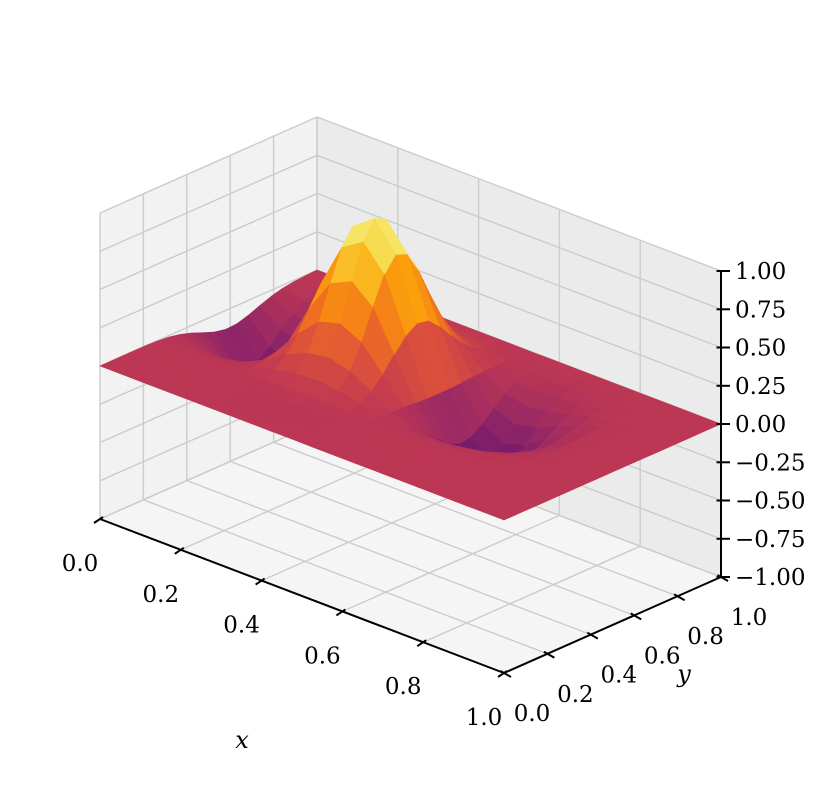 The height and width of the screenshot is (802, 831). Describe the element at coordinates (612, 625) in the screenshot. I see `y-axis-line` at that location.